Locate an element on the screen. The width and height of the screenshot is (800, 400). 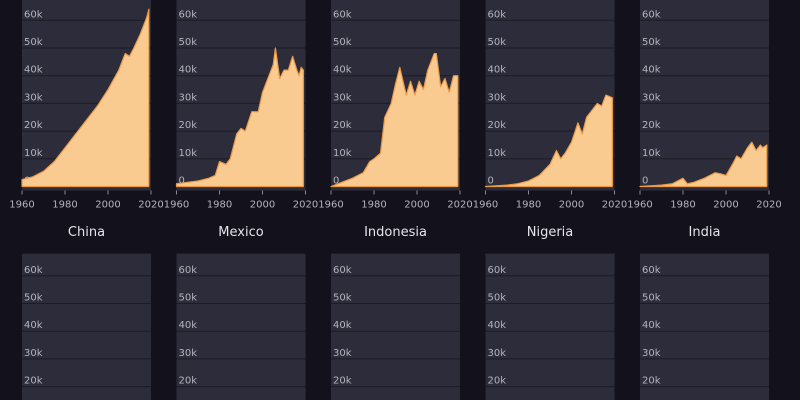
panel-title: China is located at coordinates (86, 232).